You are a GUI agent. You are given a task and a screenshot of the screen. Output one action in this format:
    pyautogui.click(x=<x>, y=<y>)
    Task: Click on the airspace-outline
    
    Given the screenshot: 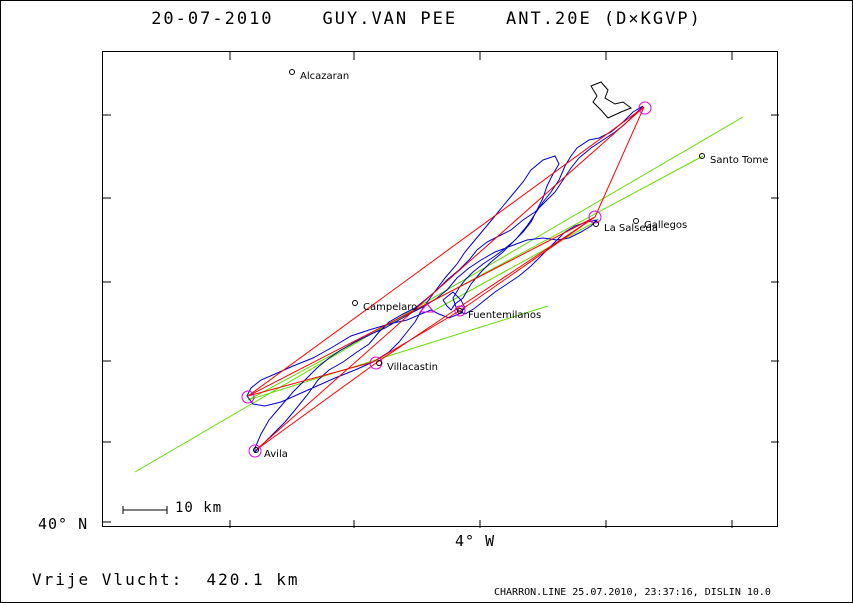 What is the action you would take?
    pyautogui.click(x=611, y=100)
    